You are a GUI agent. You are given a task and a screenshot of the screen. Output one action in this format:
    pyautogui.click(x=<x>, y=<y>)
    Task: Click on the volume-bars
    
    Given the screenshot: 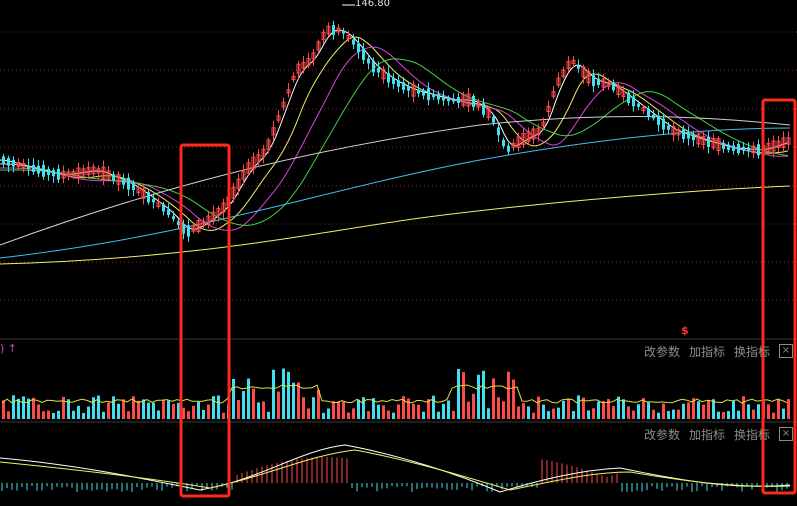 What is the action you would take?
    pyautogui.click(x=396, y=393)
    